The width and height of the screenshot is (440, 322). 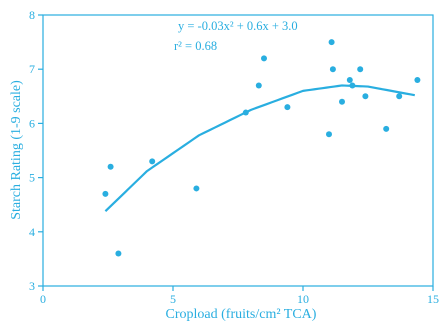 What do you see at coordinates (195, 46) in the screenshot?
I see `r-squared-annotation: r² = 0.68` at bounding box center [195, 46].